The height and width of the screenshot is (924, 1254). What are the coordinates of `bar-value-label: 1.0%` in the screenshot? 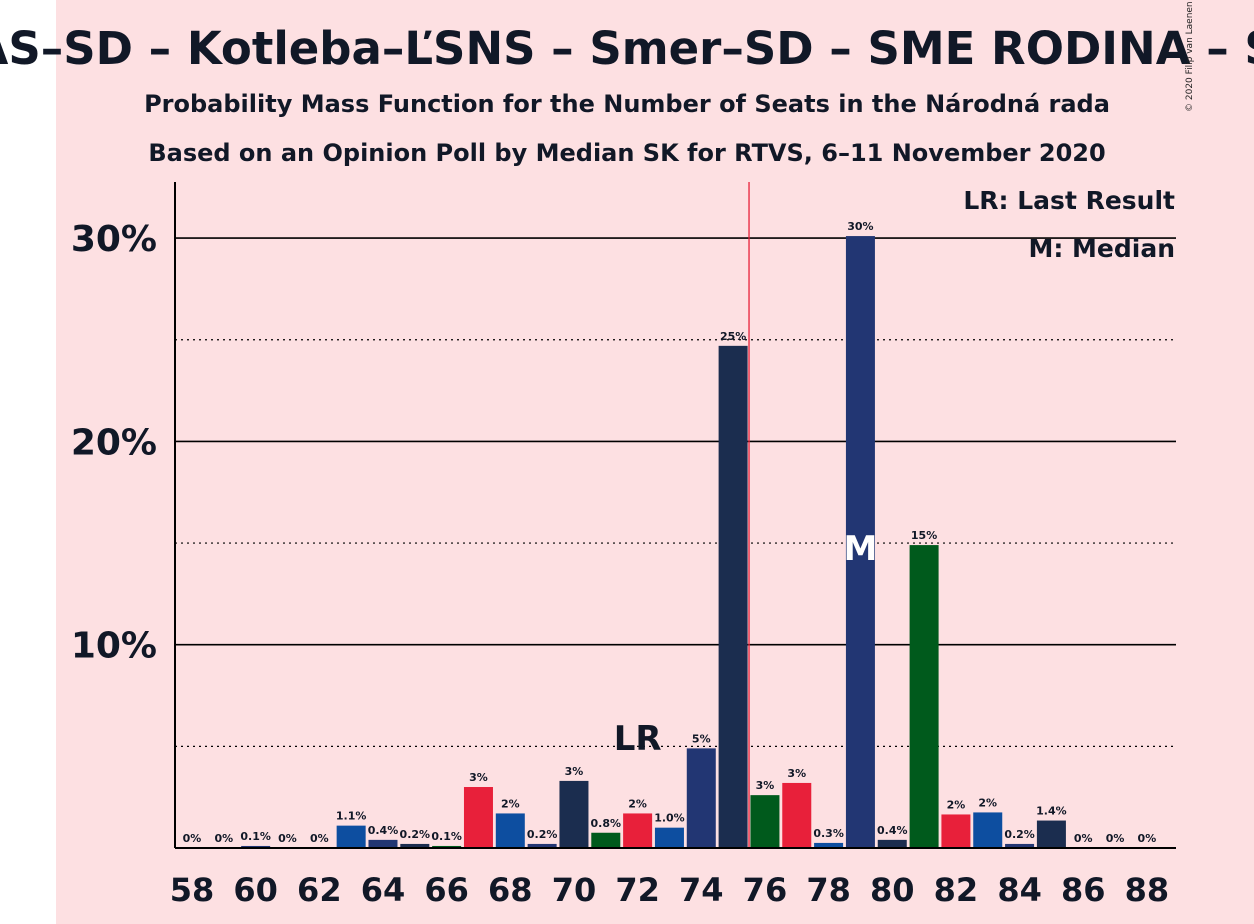 It's located at (669, 818).